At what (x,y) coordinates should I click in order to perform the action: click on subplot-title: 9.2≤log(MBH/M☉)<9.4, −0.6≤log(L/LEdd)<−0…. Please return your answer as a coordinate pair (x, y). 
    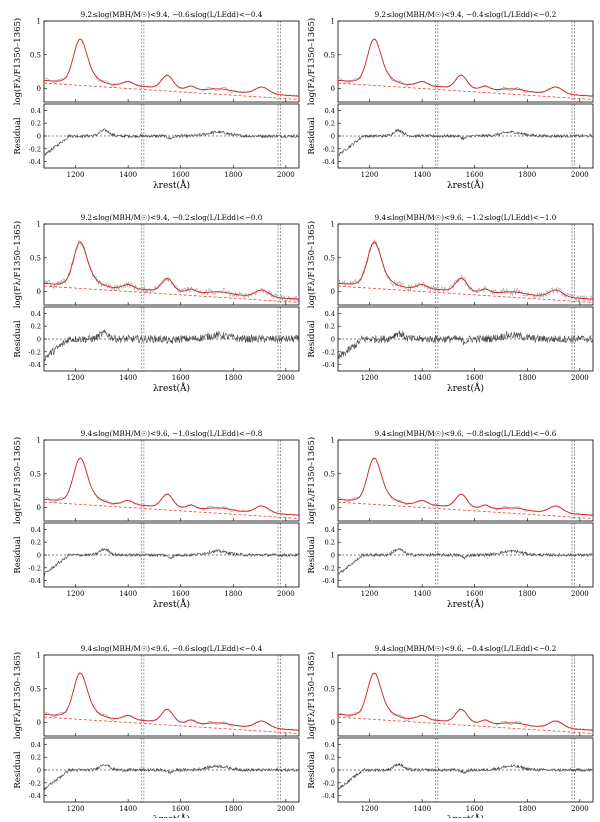
    Looking at the image, I should click on (172, 14).